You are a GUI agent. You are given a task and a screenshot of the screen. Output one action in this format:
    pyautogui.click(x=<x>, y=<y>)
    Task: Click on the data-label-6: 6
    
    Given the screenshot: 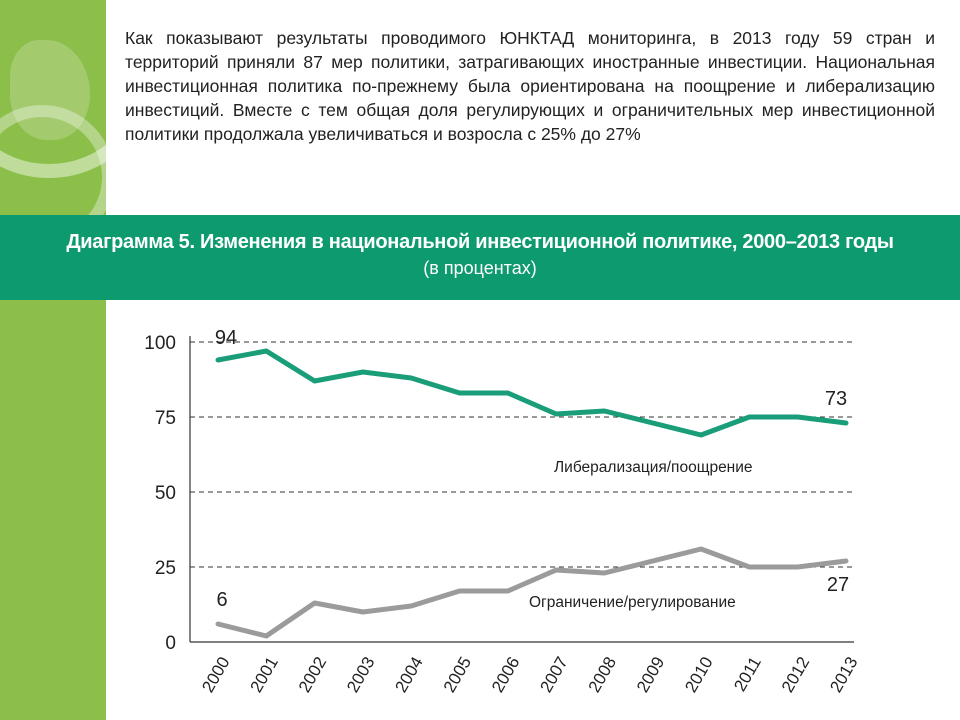 What is the action you would take?
    pyautogui.click(x=221, y=600)
    